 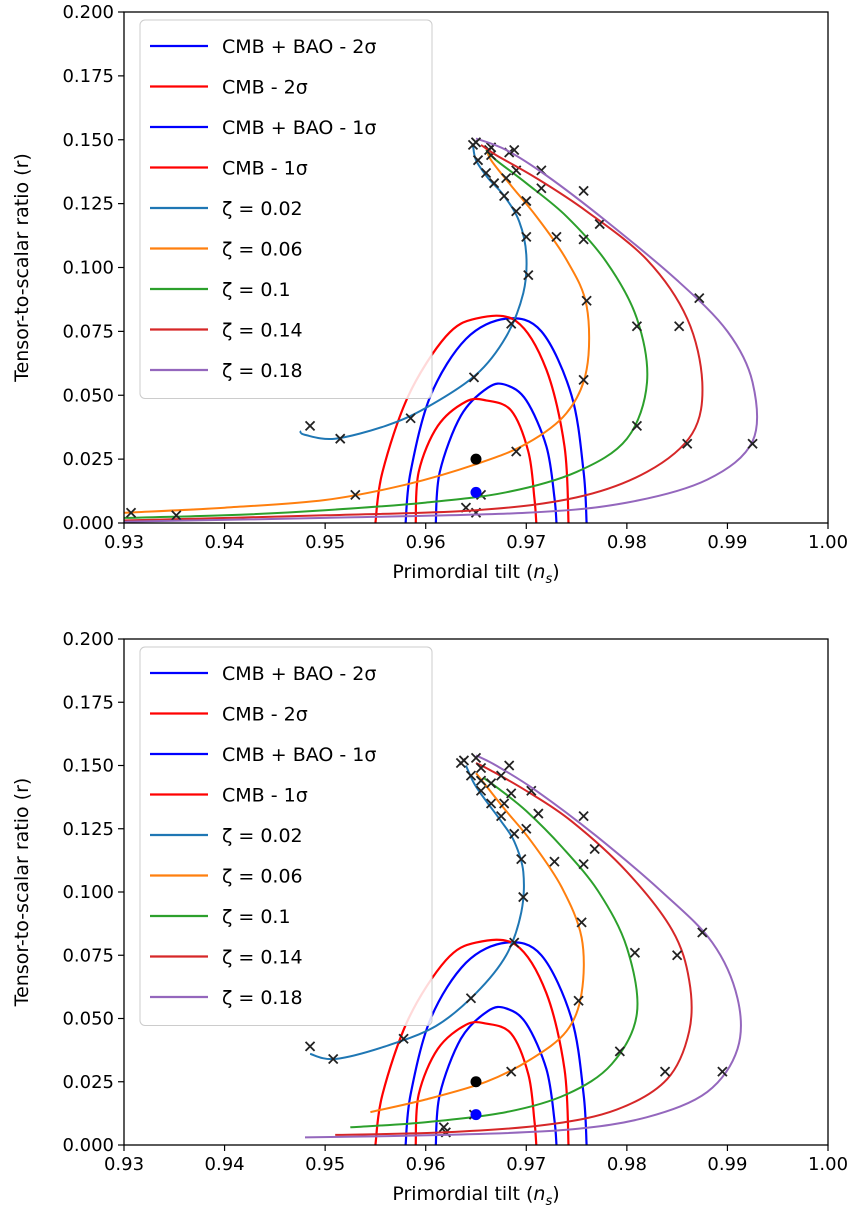 What do you see at coordinates (262, 209) in the screenshot?
I see `legend-label: ζ = 0.02` at bounding box center [262, 209].